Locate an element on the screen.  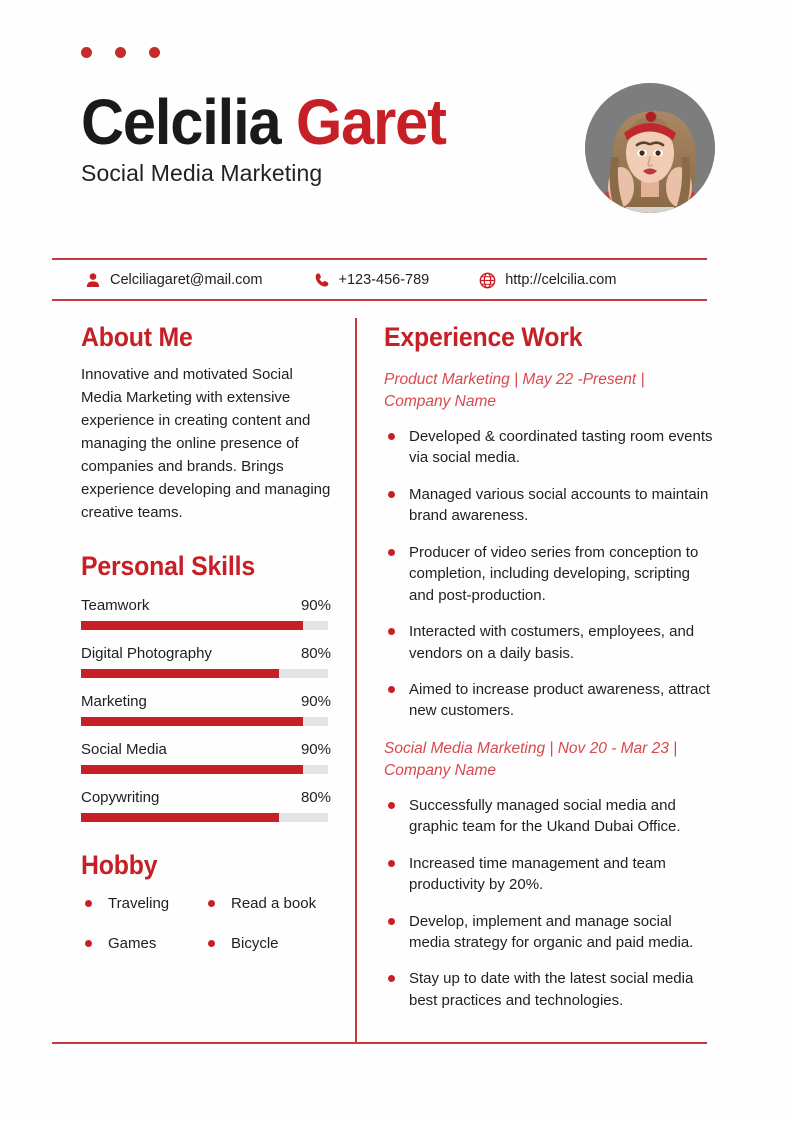
hobby-label: Traveling is located at coordinates (139, 903).